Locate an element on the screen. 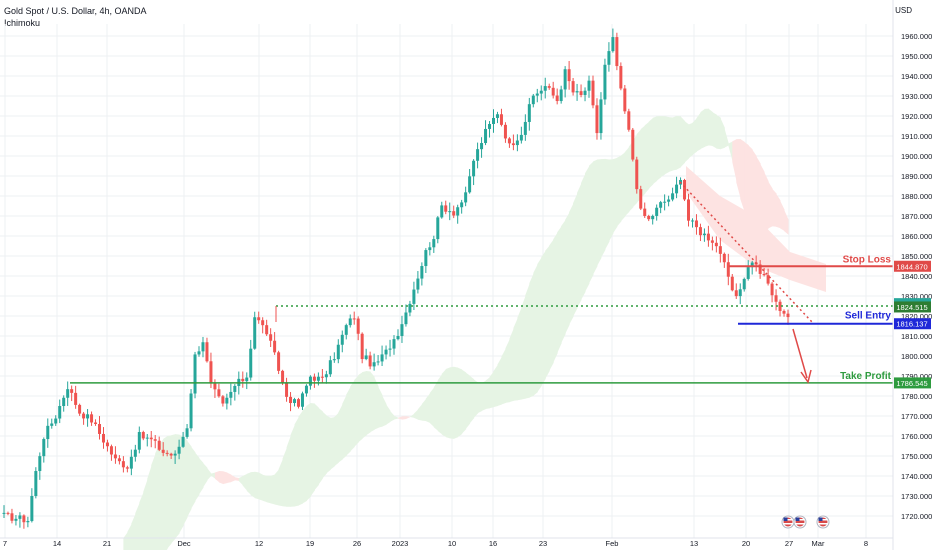 The width and height of the screenshot is (932, 550). price-tick-label: 1880.000 is located at coordinates (916, 196).